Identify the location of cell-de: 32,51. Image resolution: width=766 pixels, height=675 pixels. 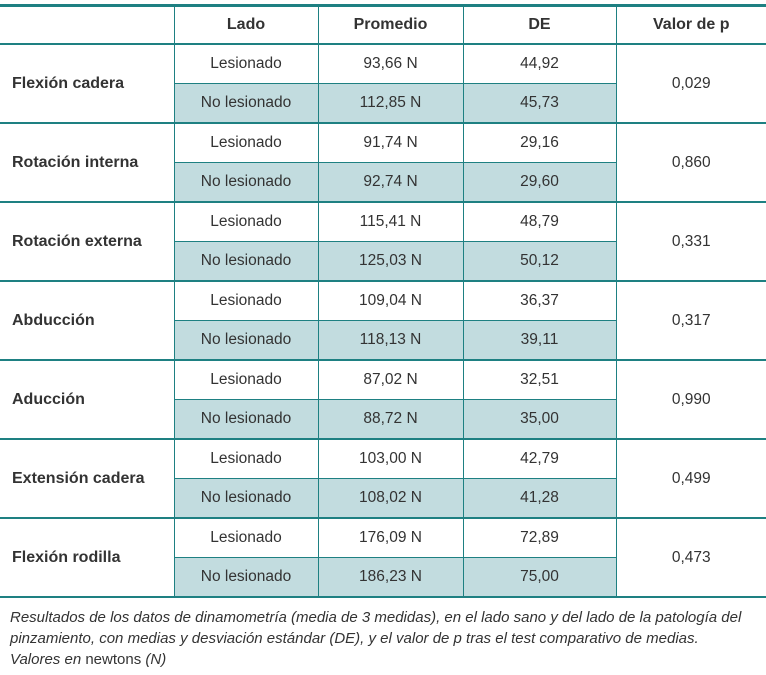
(539, 379).